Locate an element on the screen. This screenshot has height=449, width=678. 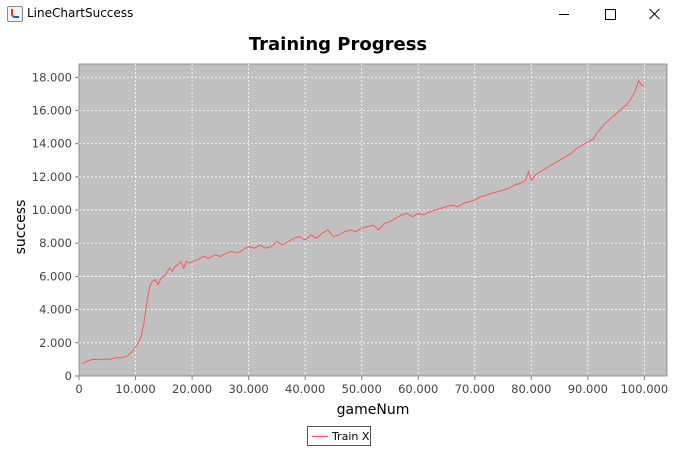
y-axis-label: success is located at coordinates (21, 227).